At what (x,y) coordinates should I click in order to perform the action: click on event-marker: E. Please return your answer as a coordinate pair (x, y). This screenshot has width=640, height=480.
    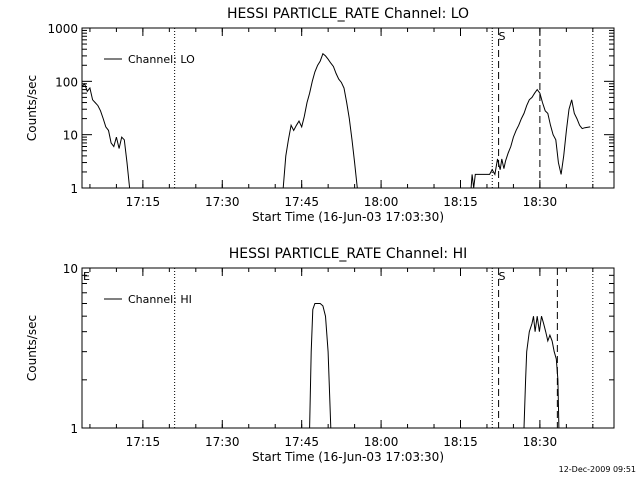
    Looking at the image, I should click on (86, 276).